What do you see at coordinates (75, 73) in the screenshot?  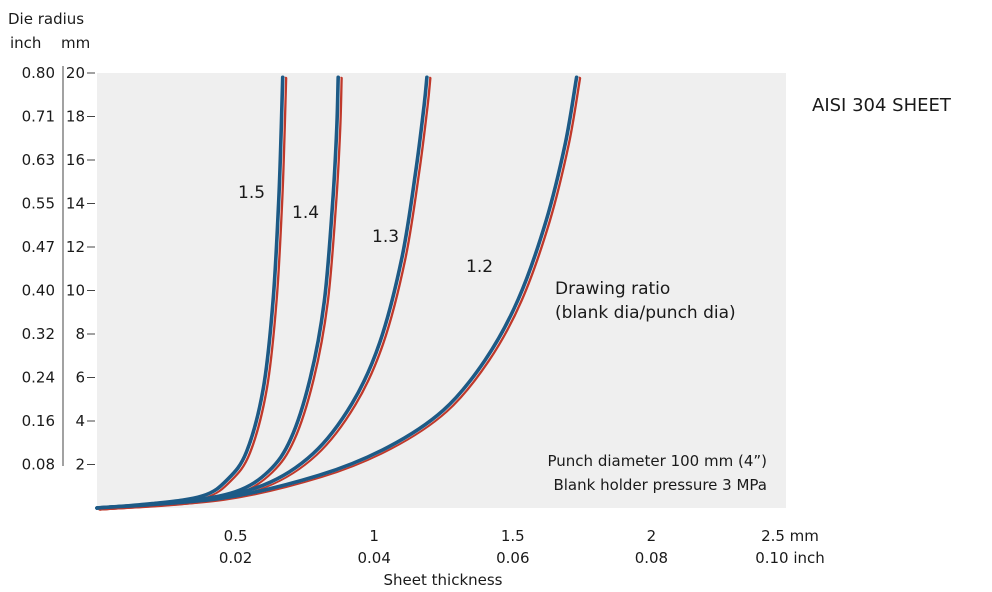 I see `y-tick-label-mm-20: 20` at bounding box center [75, 73].